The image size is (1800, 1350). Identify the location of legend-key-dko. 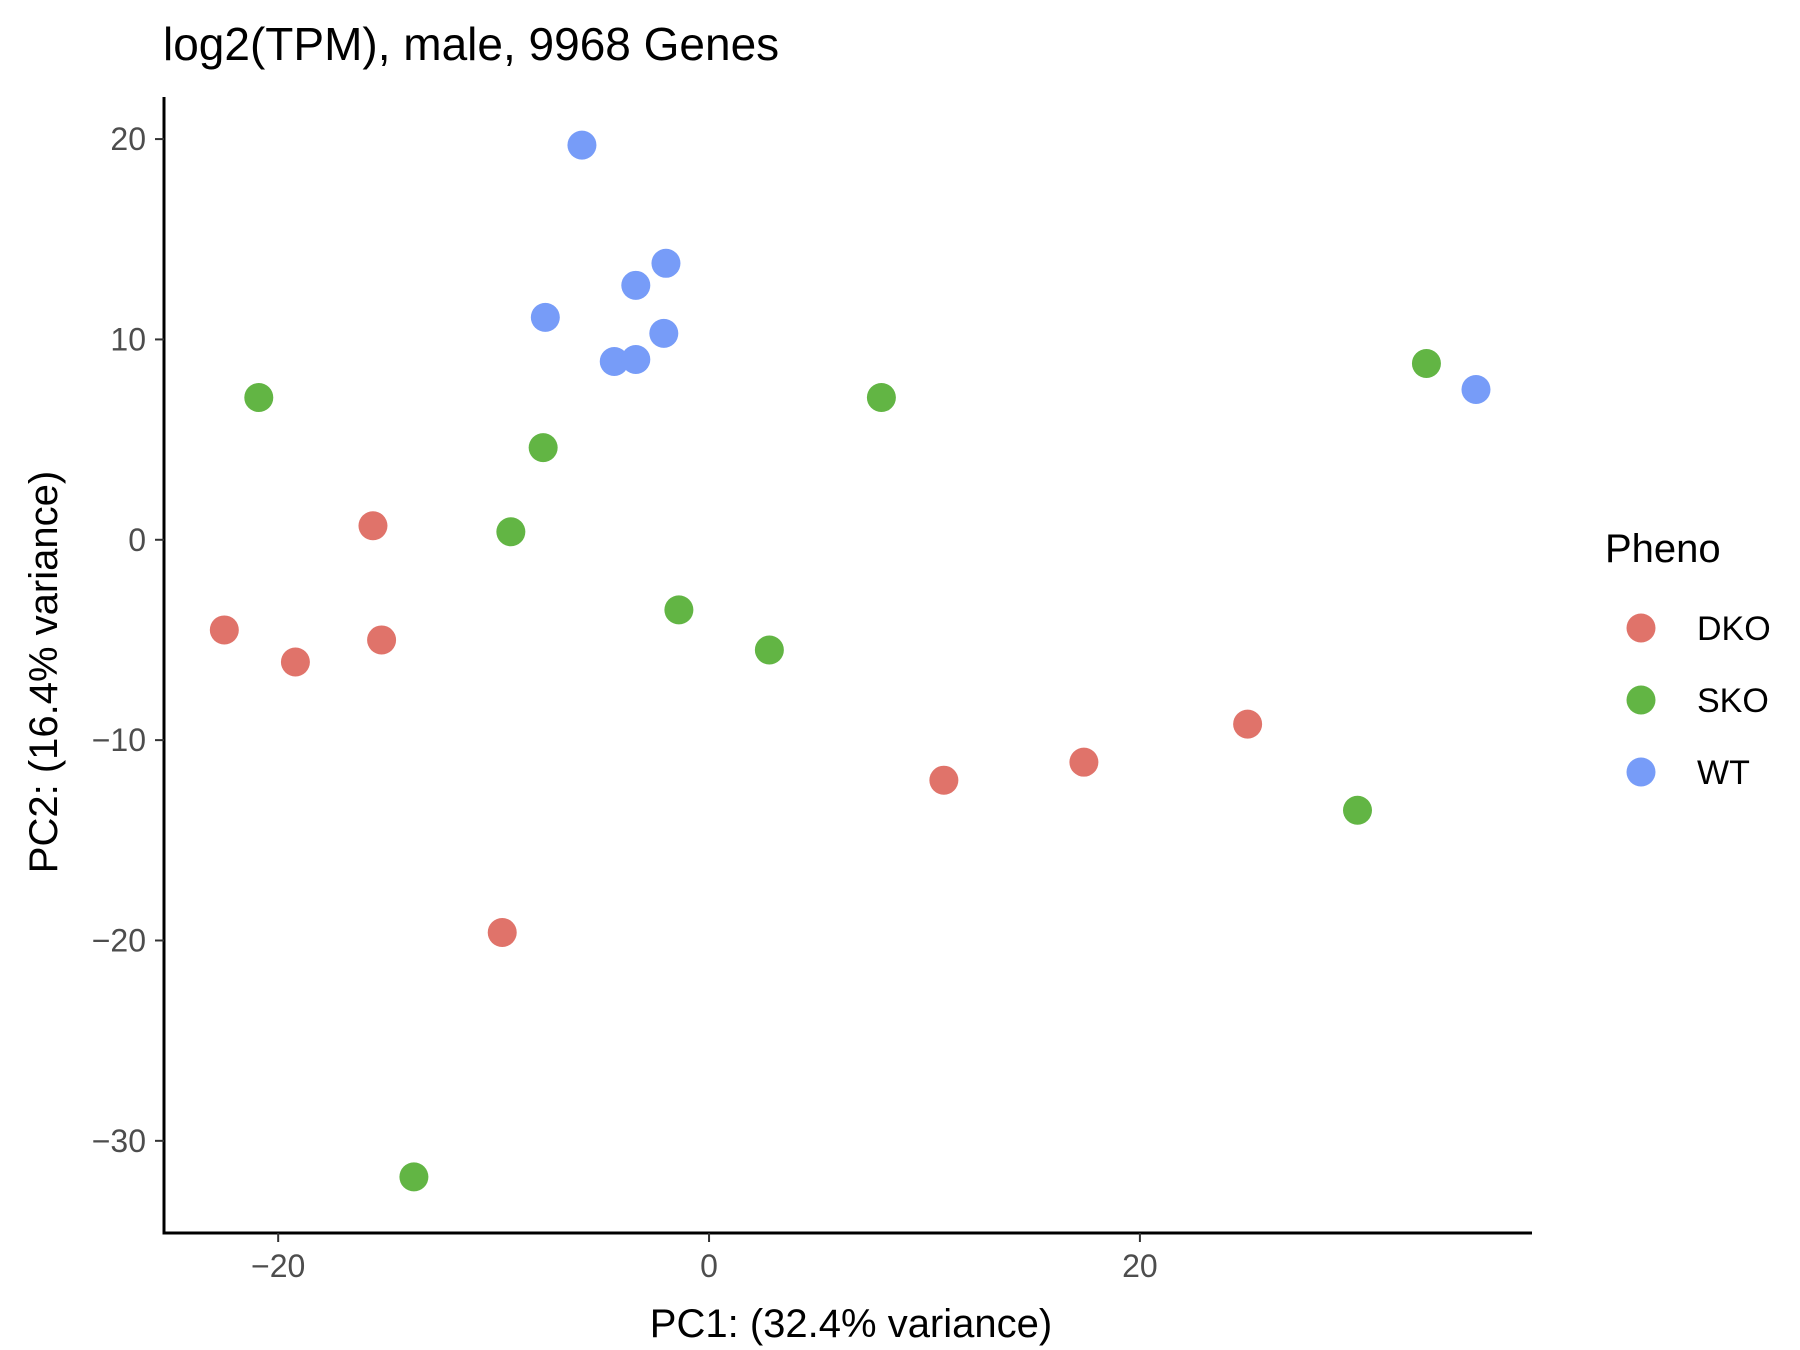
(1641, 628).